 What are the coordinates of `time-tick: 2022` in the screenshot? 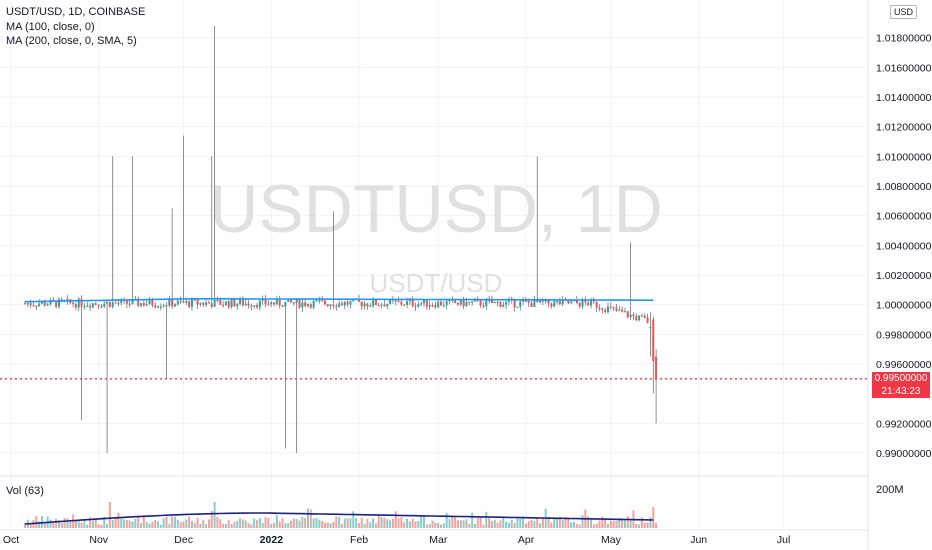 It's located at (272, 540).